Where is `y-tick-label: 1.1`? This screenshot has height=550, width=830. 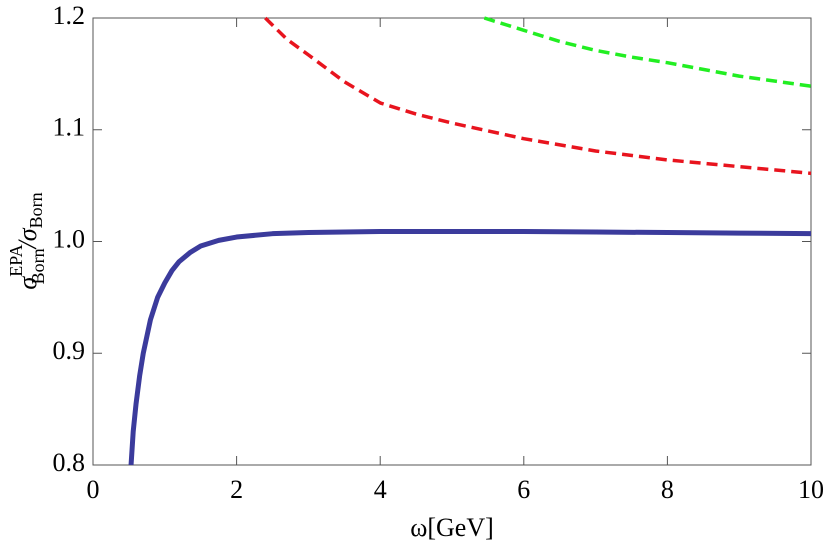 y-tick-label: 1.1 is located at coordinates (69, 127).